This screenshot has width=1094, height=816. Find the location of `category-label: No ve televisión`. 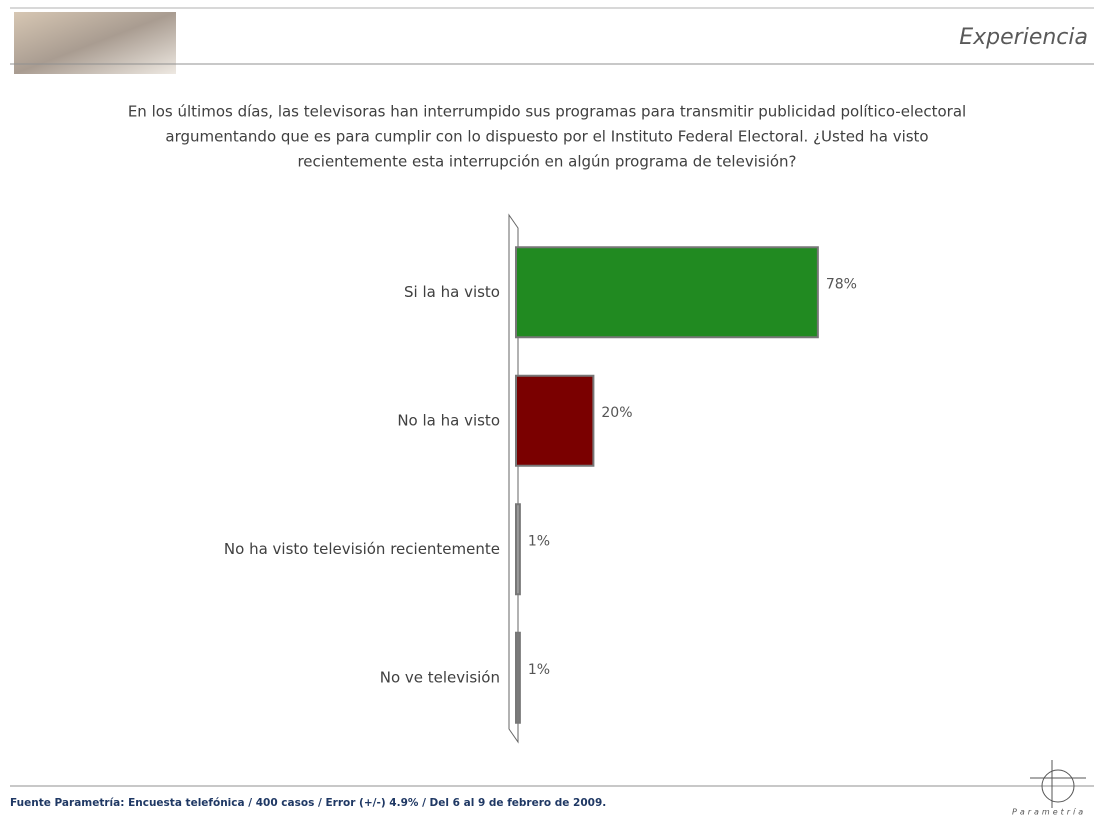

category-label: No ve televisión is located at coordinates (440, 677).